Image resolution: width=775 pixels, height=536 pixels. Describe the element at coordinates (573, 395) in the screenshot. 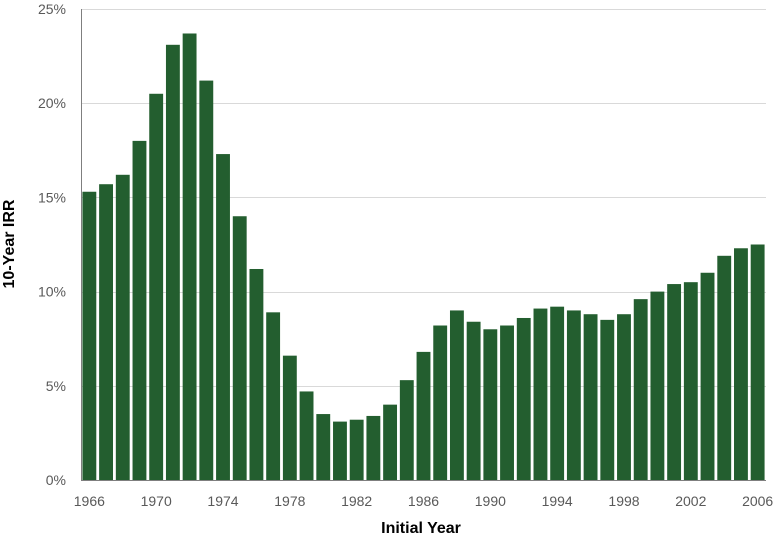

I see `bar-1995` at that location.